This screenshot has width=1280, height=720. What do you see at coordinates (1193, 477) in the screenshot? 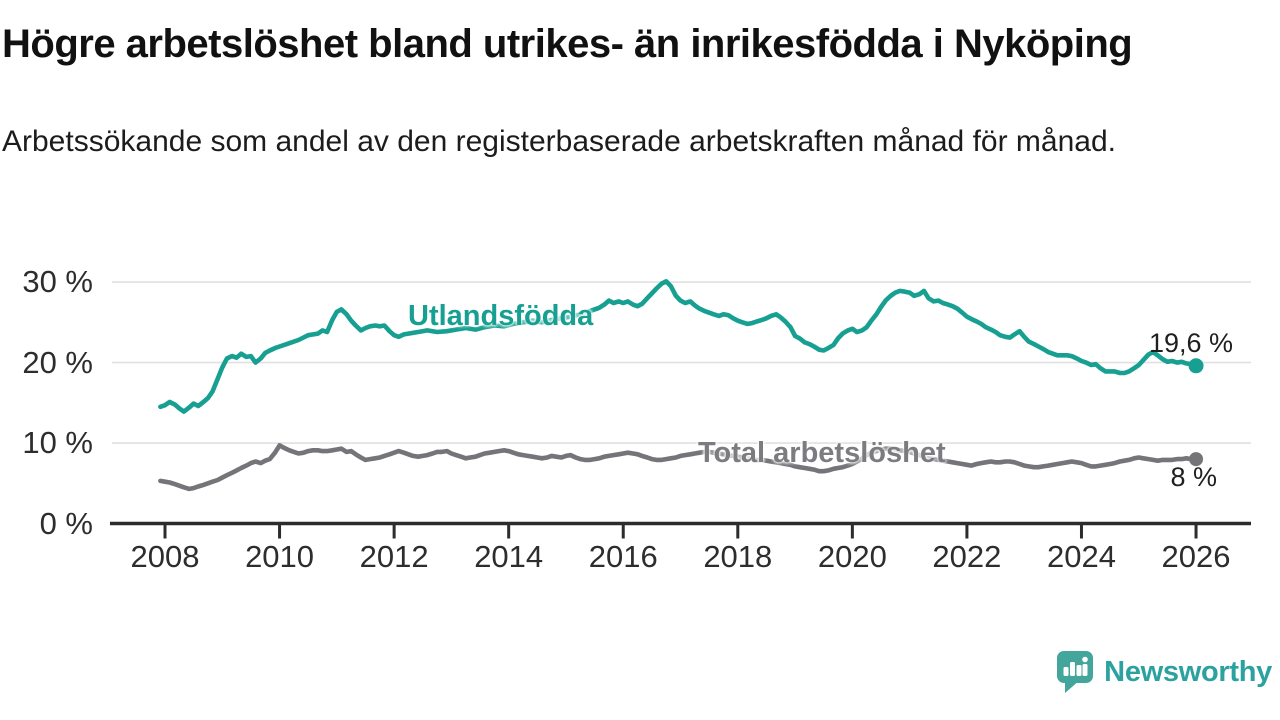
I see `end-value-label-total: 8 %` at bounding box center [1193, 477].